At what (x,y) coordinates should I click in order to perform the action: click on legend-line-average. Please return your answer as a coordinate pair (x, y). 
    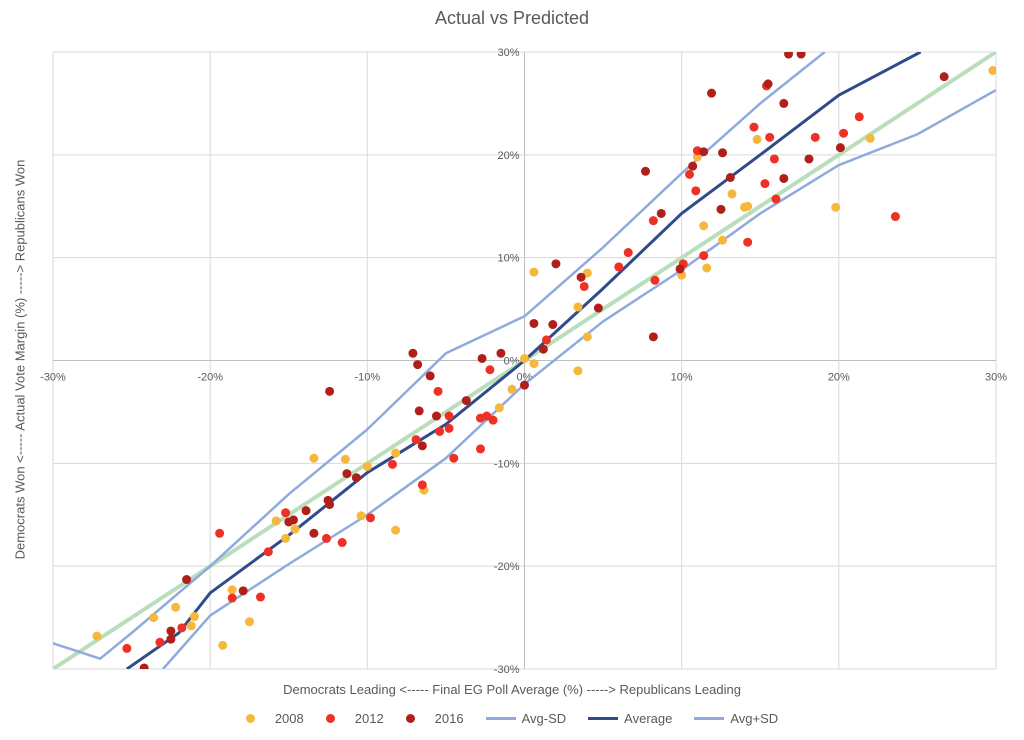
    Looking at the image, I should click on (603, 718).